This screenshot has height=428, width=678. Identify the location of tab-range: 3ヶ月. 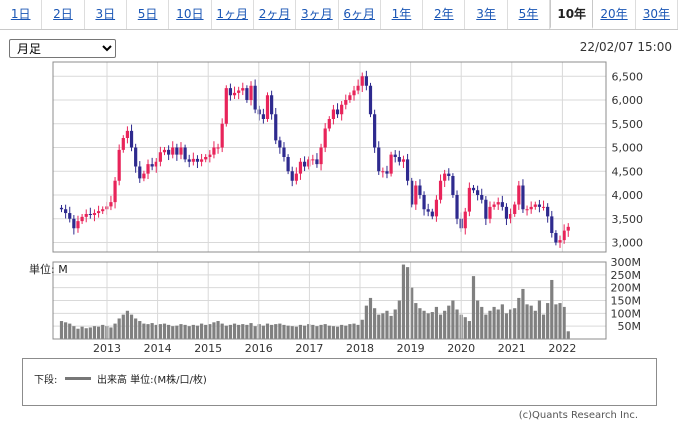
(317, 14).